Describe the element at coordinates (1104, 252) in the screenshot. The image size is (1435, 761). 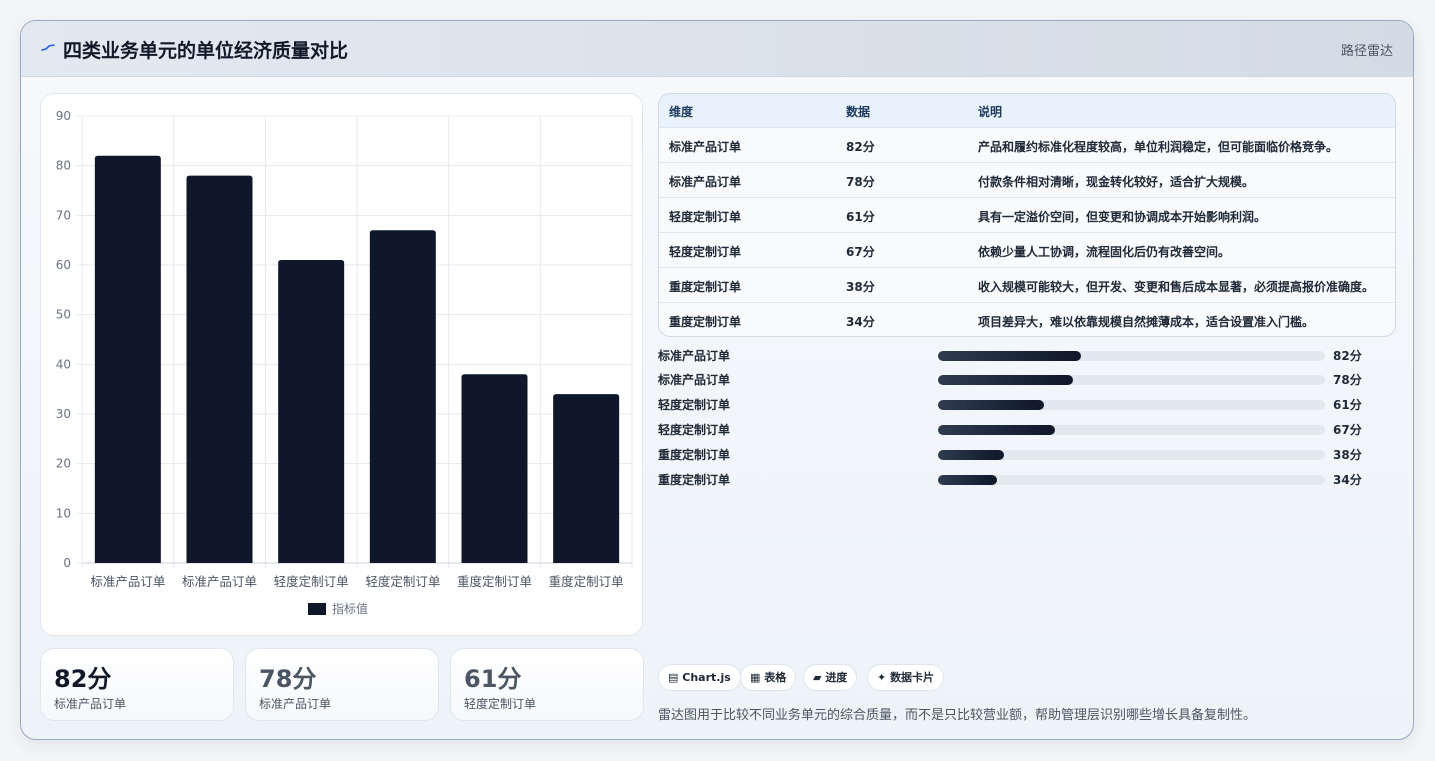
I see `table-cell: 依赖少量人工协调，流程固化后仍有改善空间。` at that location.